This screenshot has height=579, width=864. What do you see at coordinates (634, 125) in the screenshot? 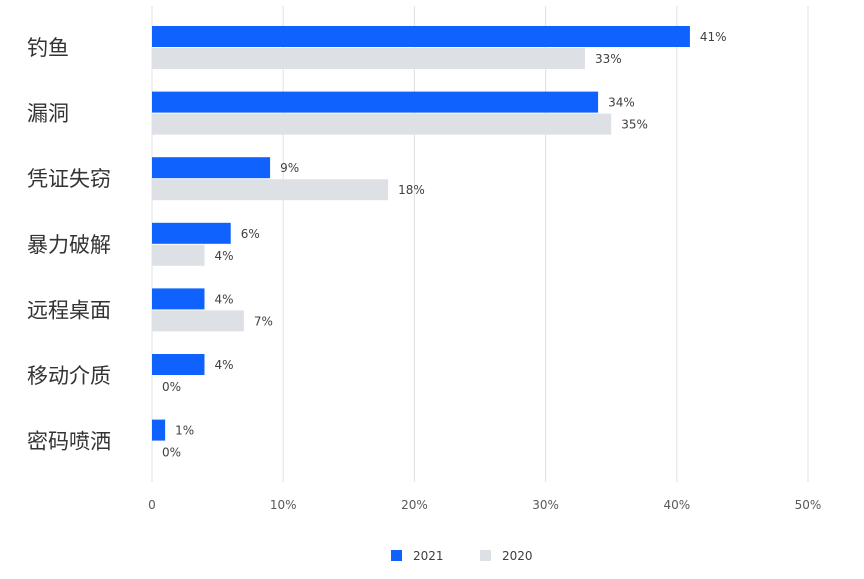
I see `data-label: 35%` at bounding box center [634, 125].